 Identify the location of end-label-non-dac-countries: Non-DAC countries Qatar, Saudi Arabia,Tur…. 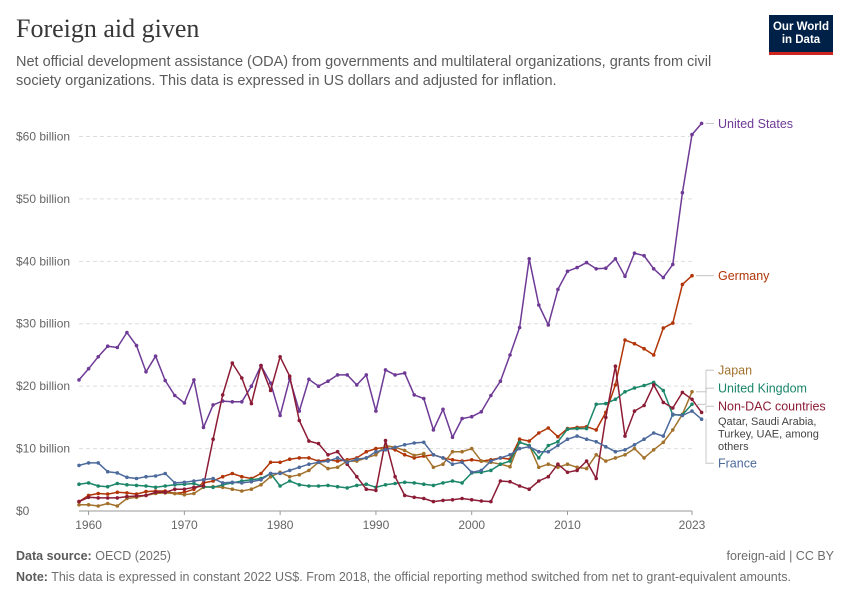
(765, 427).